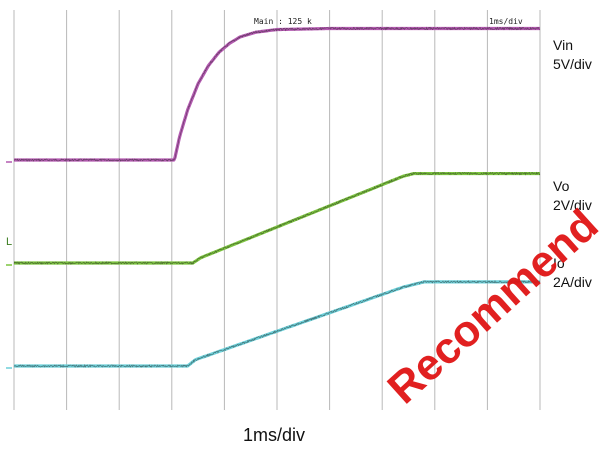 This screenshot has height=453, width=608. Describe the element at coordinates (563, 45) in the screenshot. I see `vin-name-label: Vin` at that location.